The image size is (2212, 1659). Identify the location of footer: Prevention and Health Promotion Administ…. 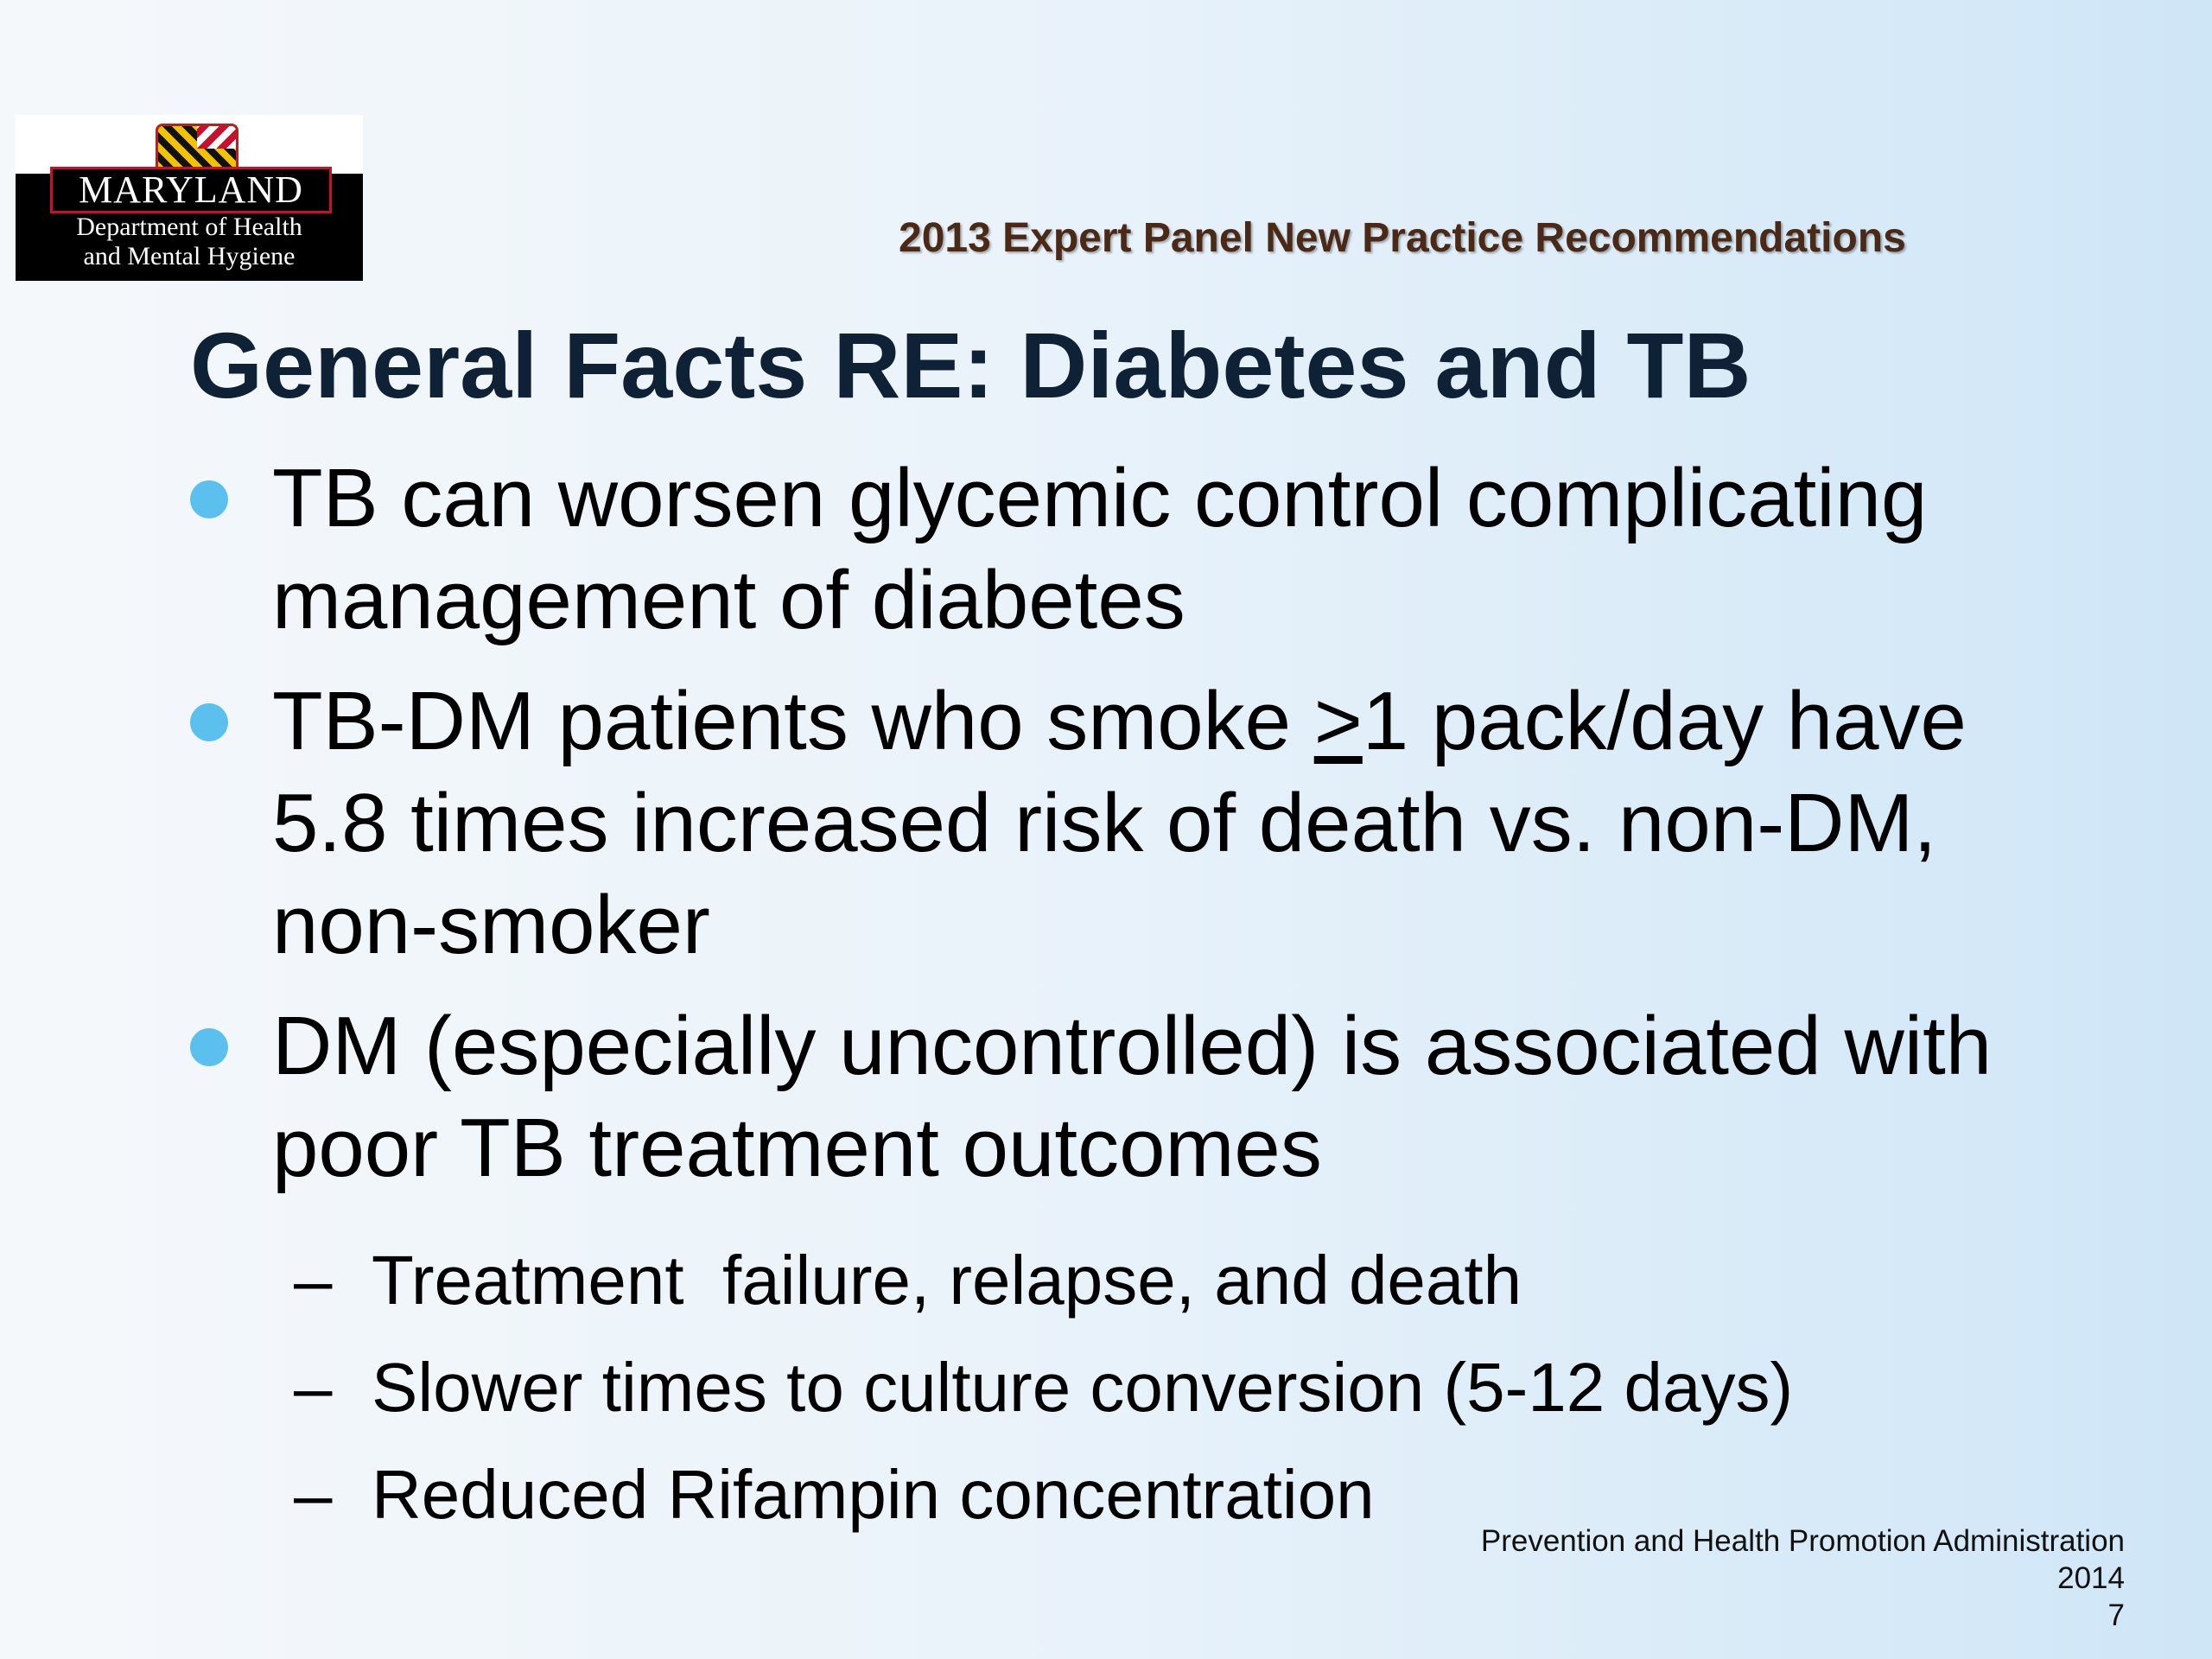
(1803, 1578).